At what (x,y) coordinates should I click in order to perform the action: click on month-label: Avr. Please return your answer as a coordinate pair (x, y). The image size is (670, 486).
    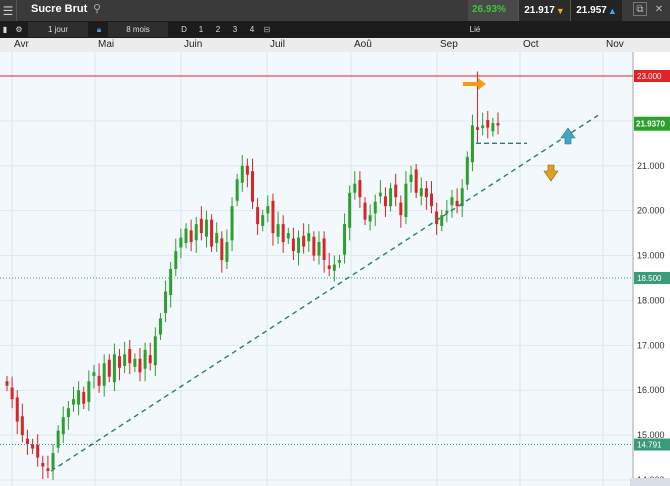
    Looking at the image, I should click on (21, 44).